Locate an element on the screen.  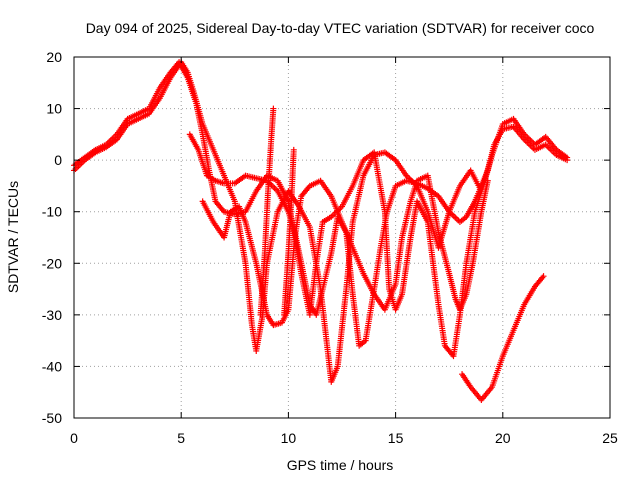
y-axis-label: SDTVAR / TECUs is located at coordinates (13, 237).